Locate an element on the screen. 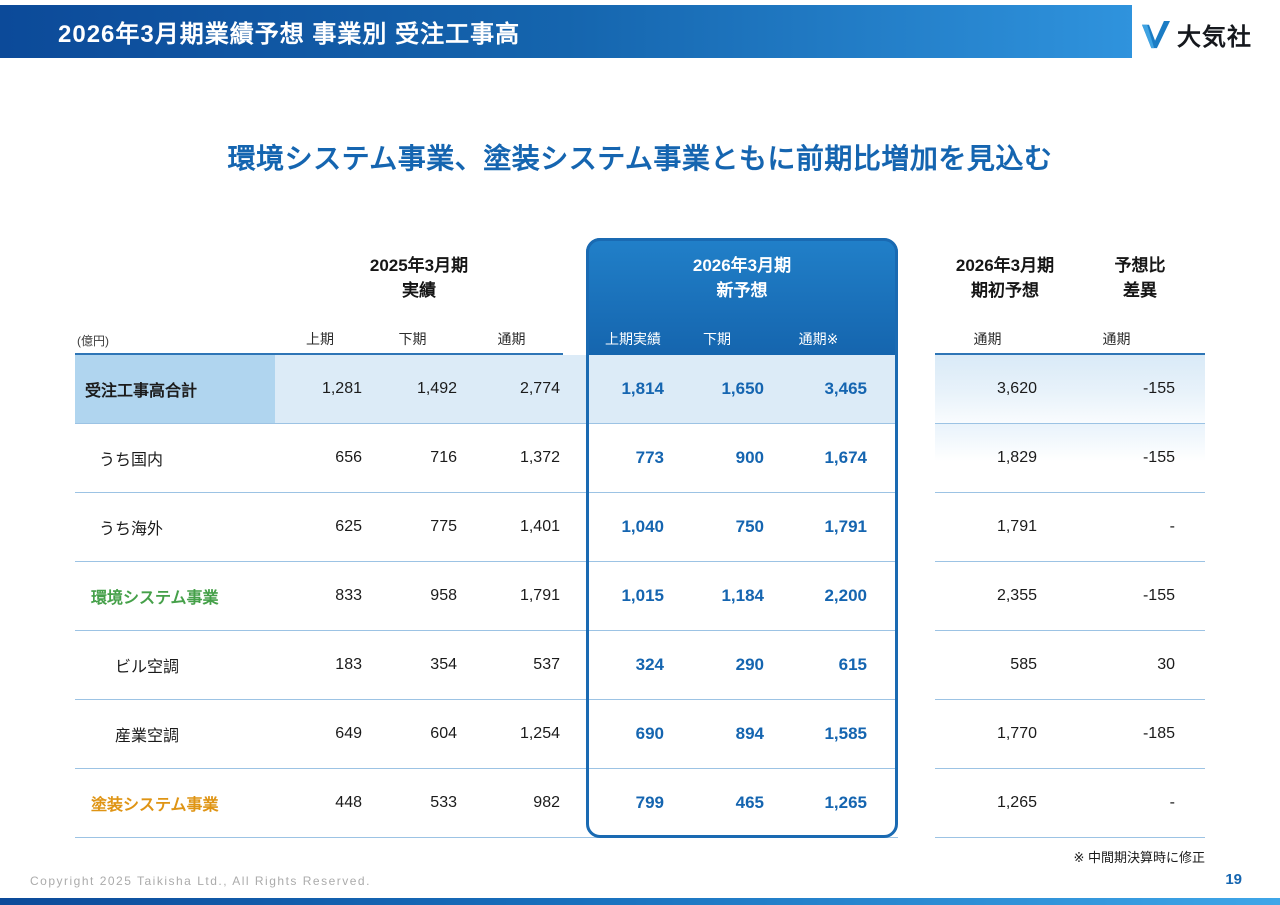 This screenshot has width=1280, height=905. new-h1-cell: 773 is located at coordinates (649, 457).